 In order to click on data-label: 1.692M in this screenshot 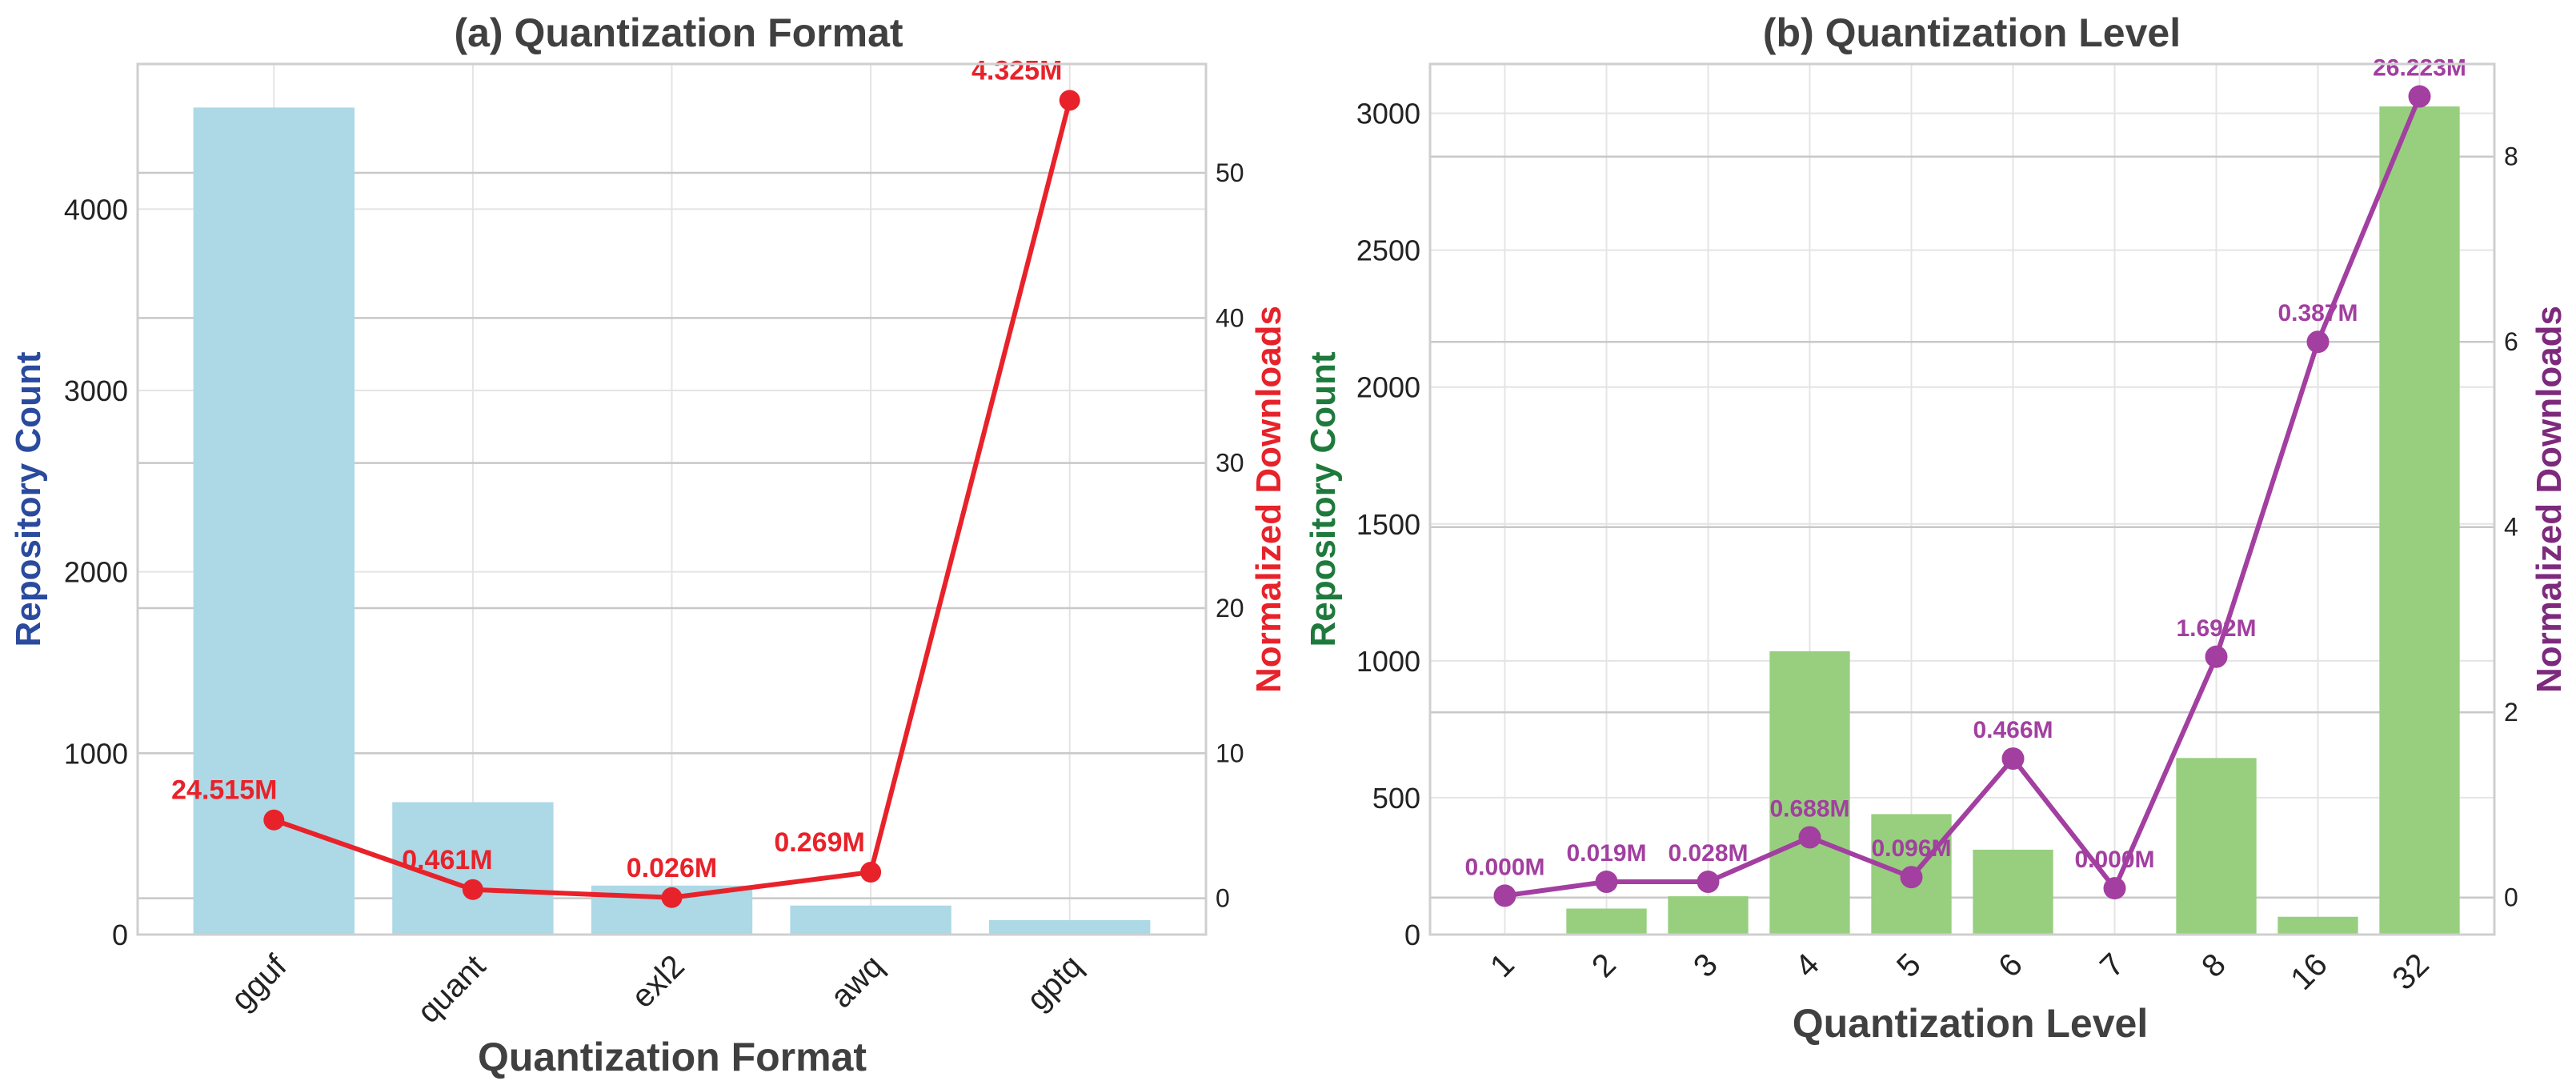, I will do `click(2216, 629)`.